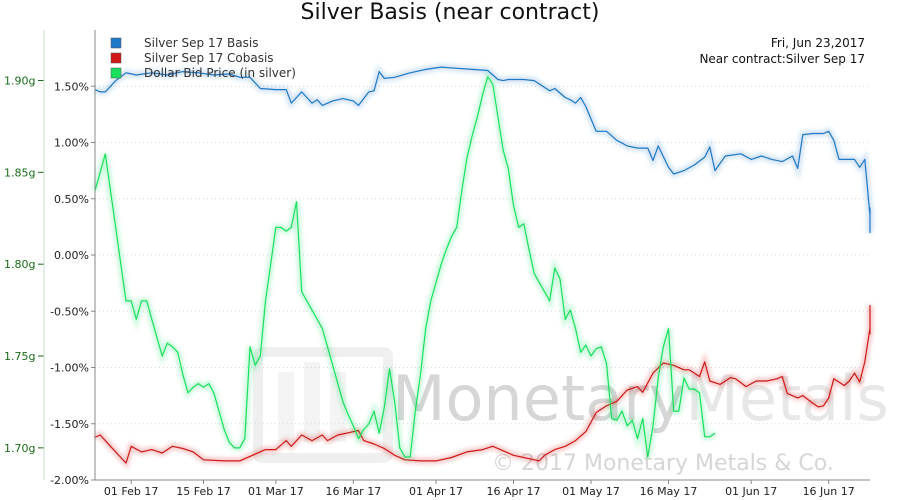 The image size is (900, 500). Describe the element at coordinates (450, 12) in the screenshot. I see `chart-title: Silver Basis (near contract)` at that location.